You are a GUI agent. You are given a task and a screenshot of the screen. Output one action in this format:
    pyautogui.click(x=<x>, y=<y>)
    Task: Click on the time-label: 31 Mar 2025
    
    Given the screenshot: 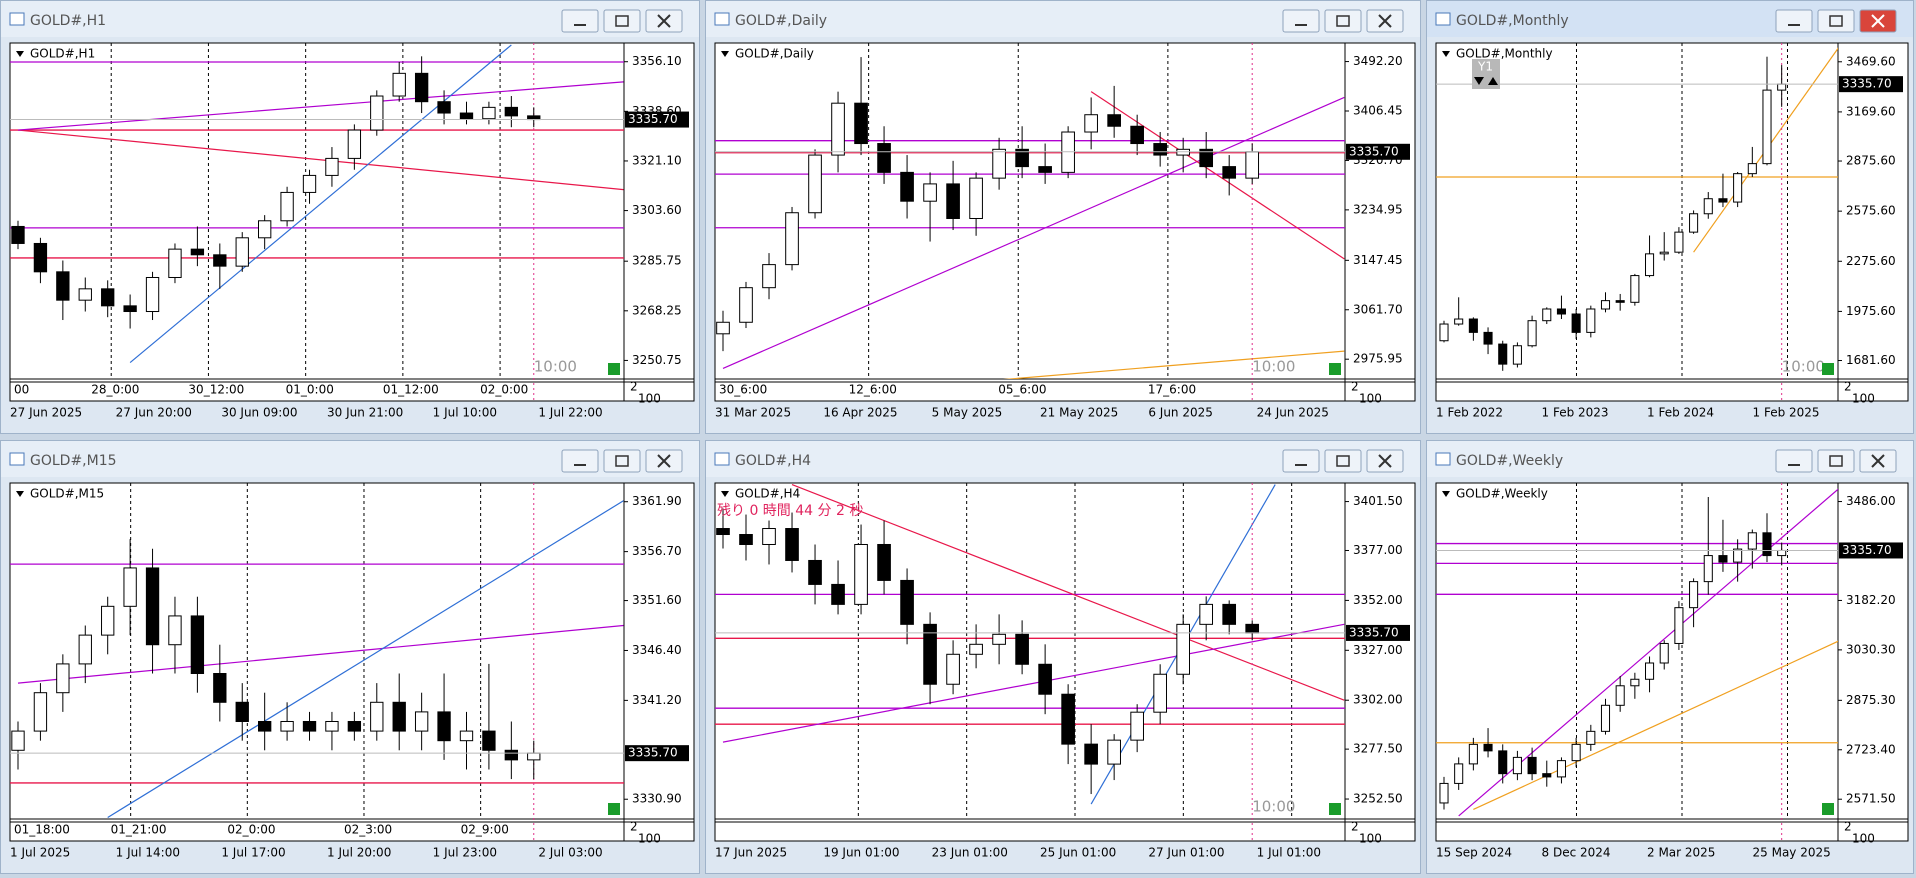 What is the action you would take?
    pyautogui.click(x=753, y=413)
    